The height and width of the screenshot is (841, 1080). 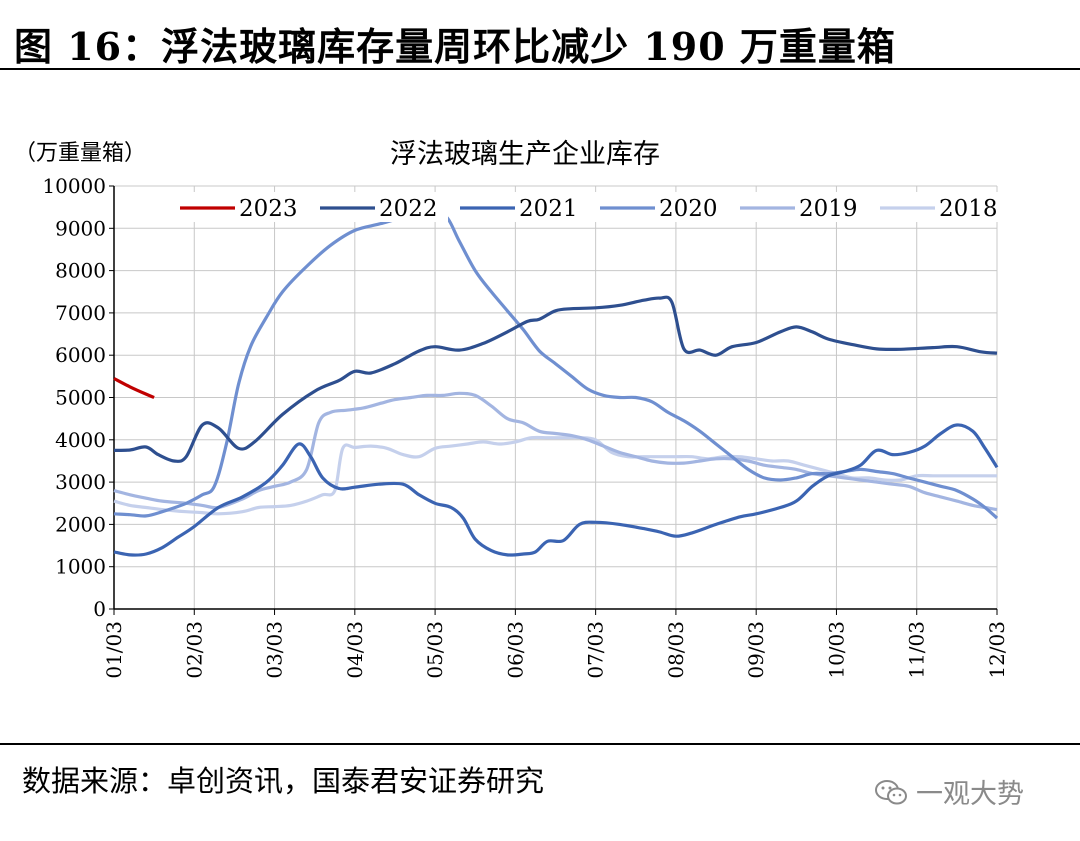 I want to click on y-tick-label: 2000, so click(x=80, y=524).